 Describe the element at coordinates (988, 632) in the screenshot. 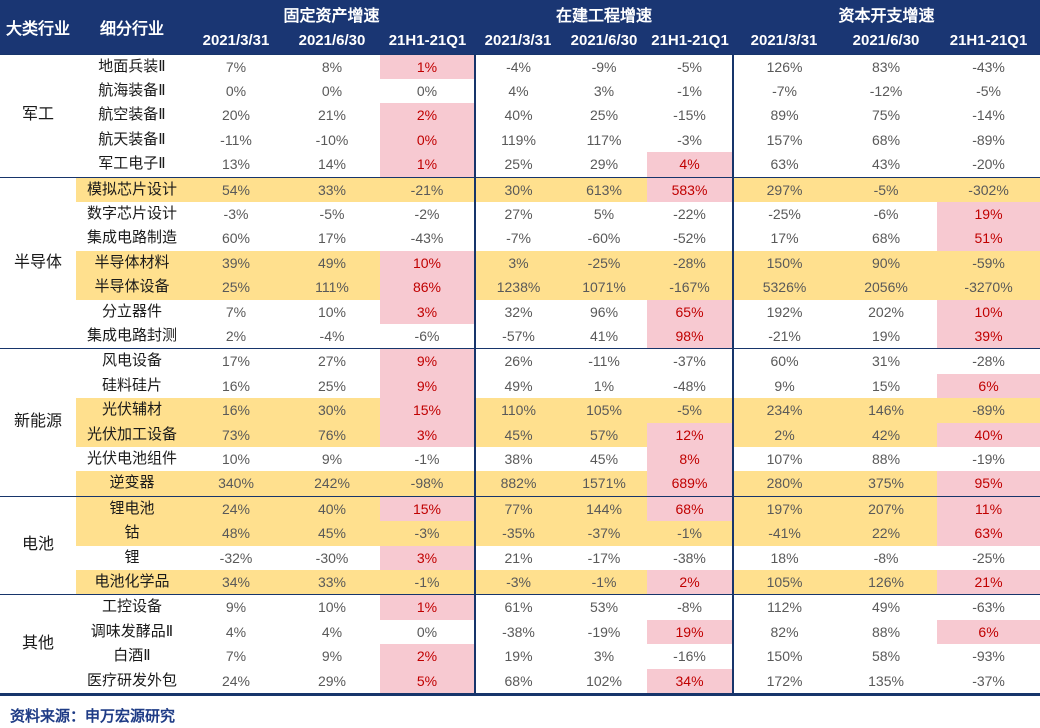

I see `value-cell: 6%` at that location.